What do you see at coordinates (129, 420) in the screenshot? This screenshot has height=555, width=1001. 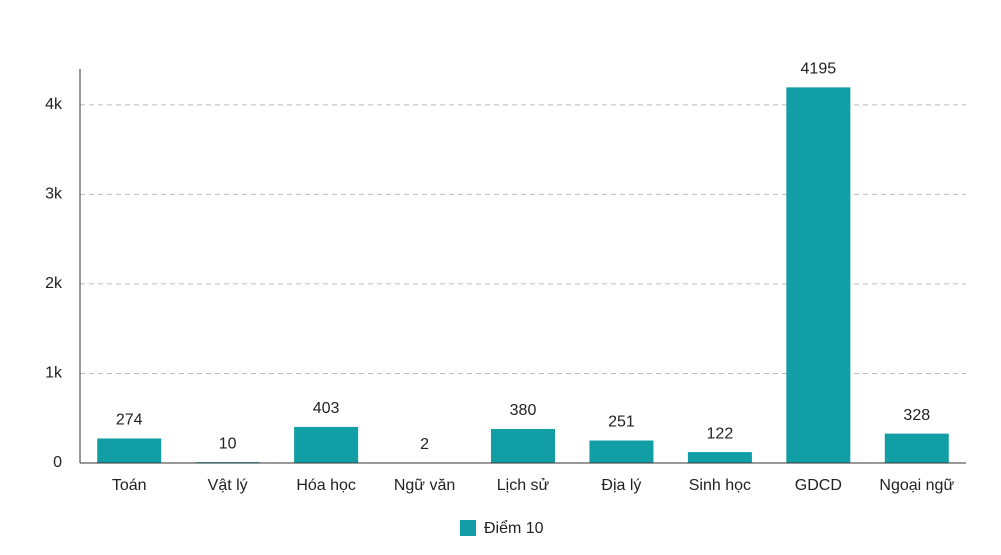 I see `value-label: 274` at bounding box center [129, 420].